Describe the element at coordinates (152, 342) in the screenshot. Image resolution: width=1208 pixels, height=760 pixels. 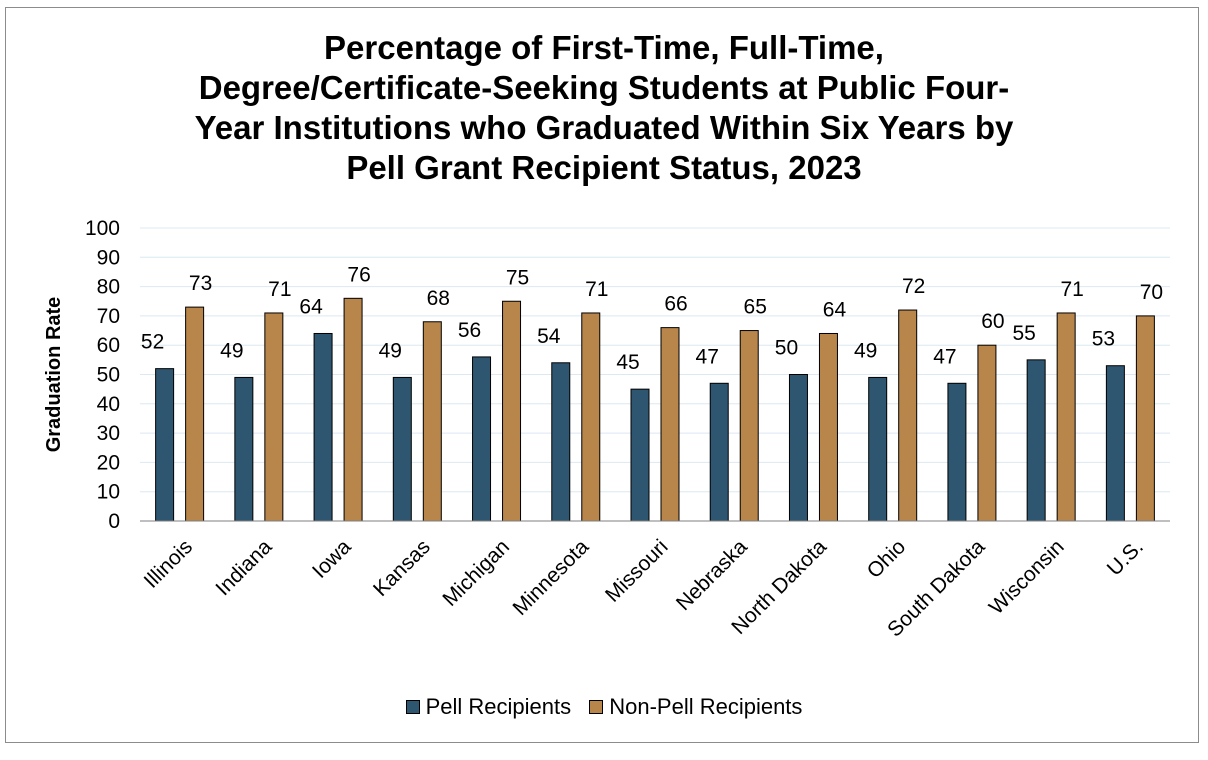
I see `data-label-pell: 52` at that location.